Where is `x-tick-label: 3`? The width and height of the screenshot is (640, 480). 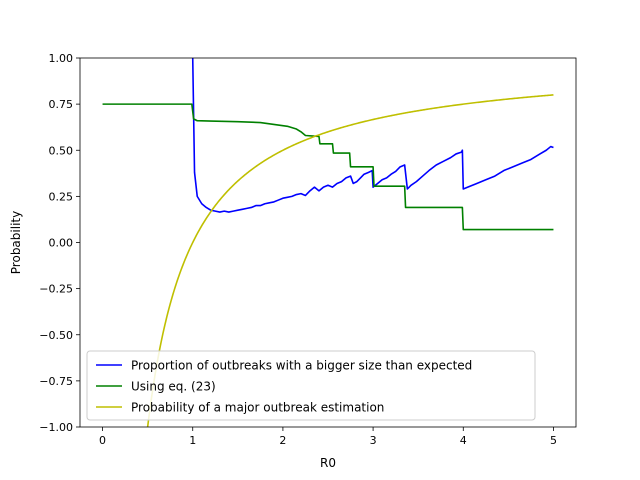 x-tick-label: 3 is located at coordinates (373, 440).